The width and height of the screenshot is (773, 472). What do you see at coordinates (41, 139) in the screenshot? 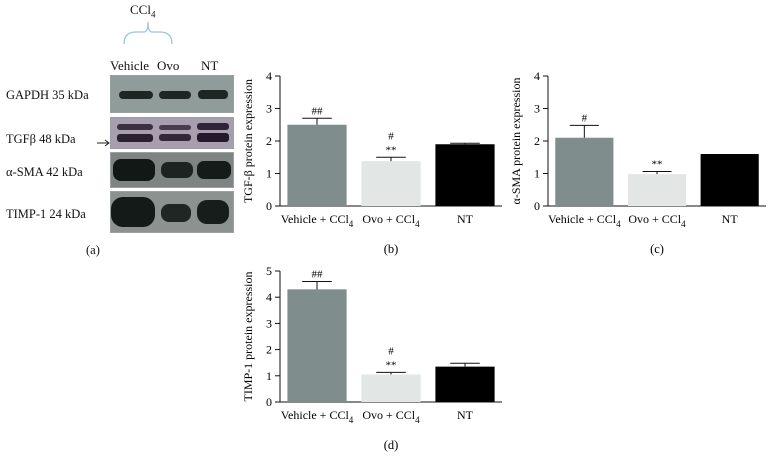
I see `row-label-tgfb: TGFβ 48 kDa` at bounding box center [41, 139].